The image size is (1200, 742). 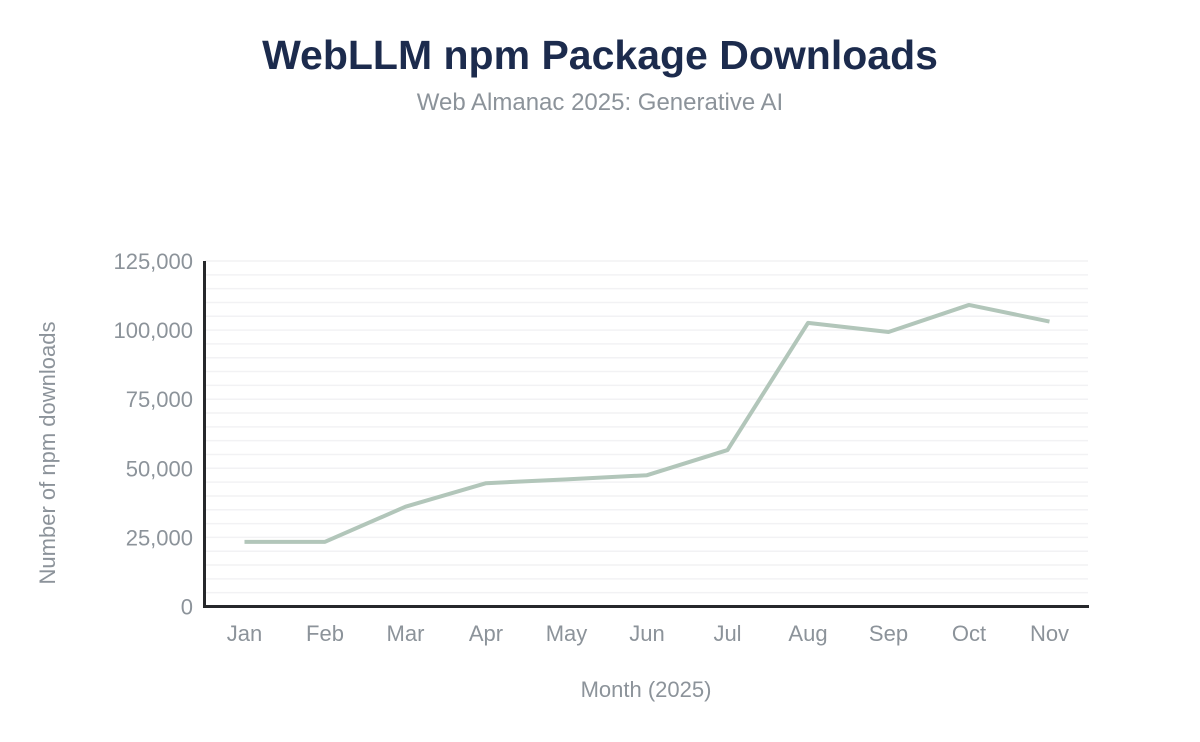 What do you see at coordinates (600, 55) in the screenshot?
I see `chart-title: WebLLM npm Package Downloads` at bounding box center [600, 55].